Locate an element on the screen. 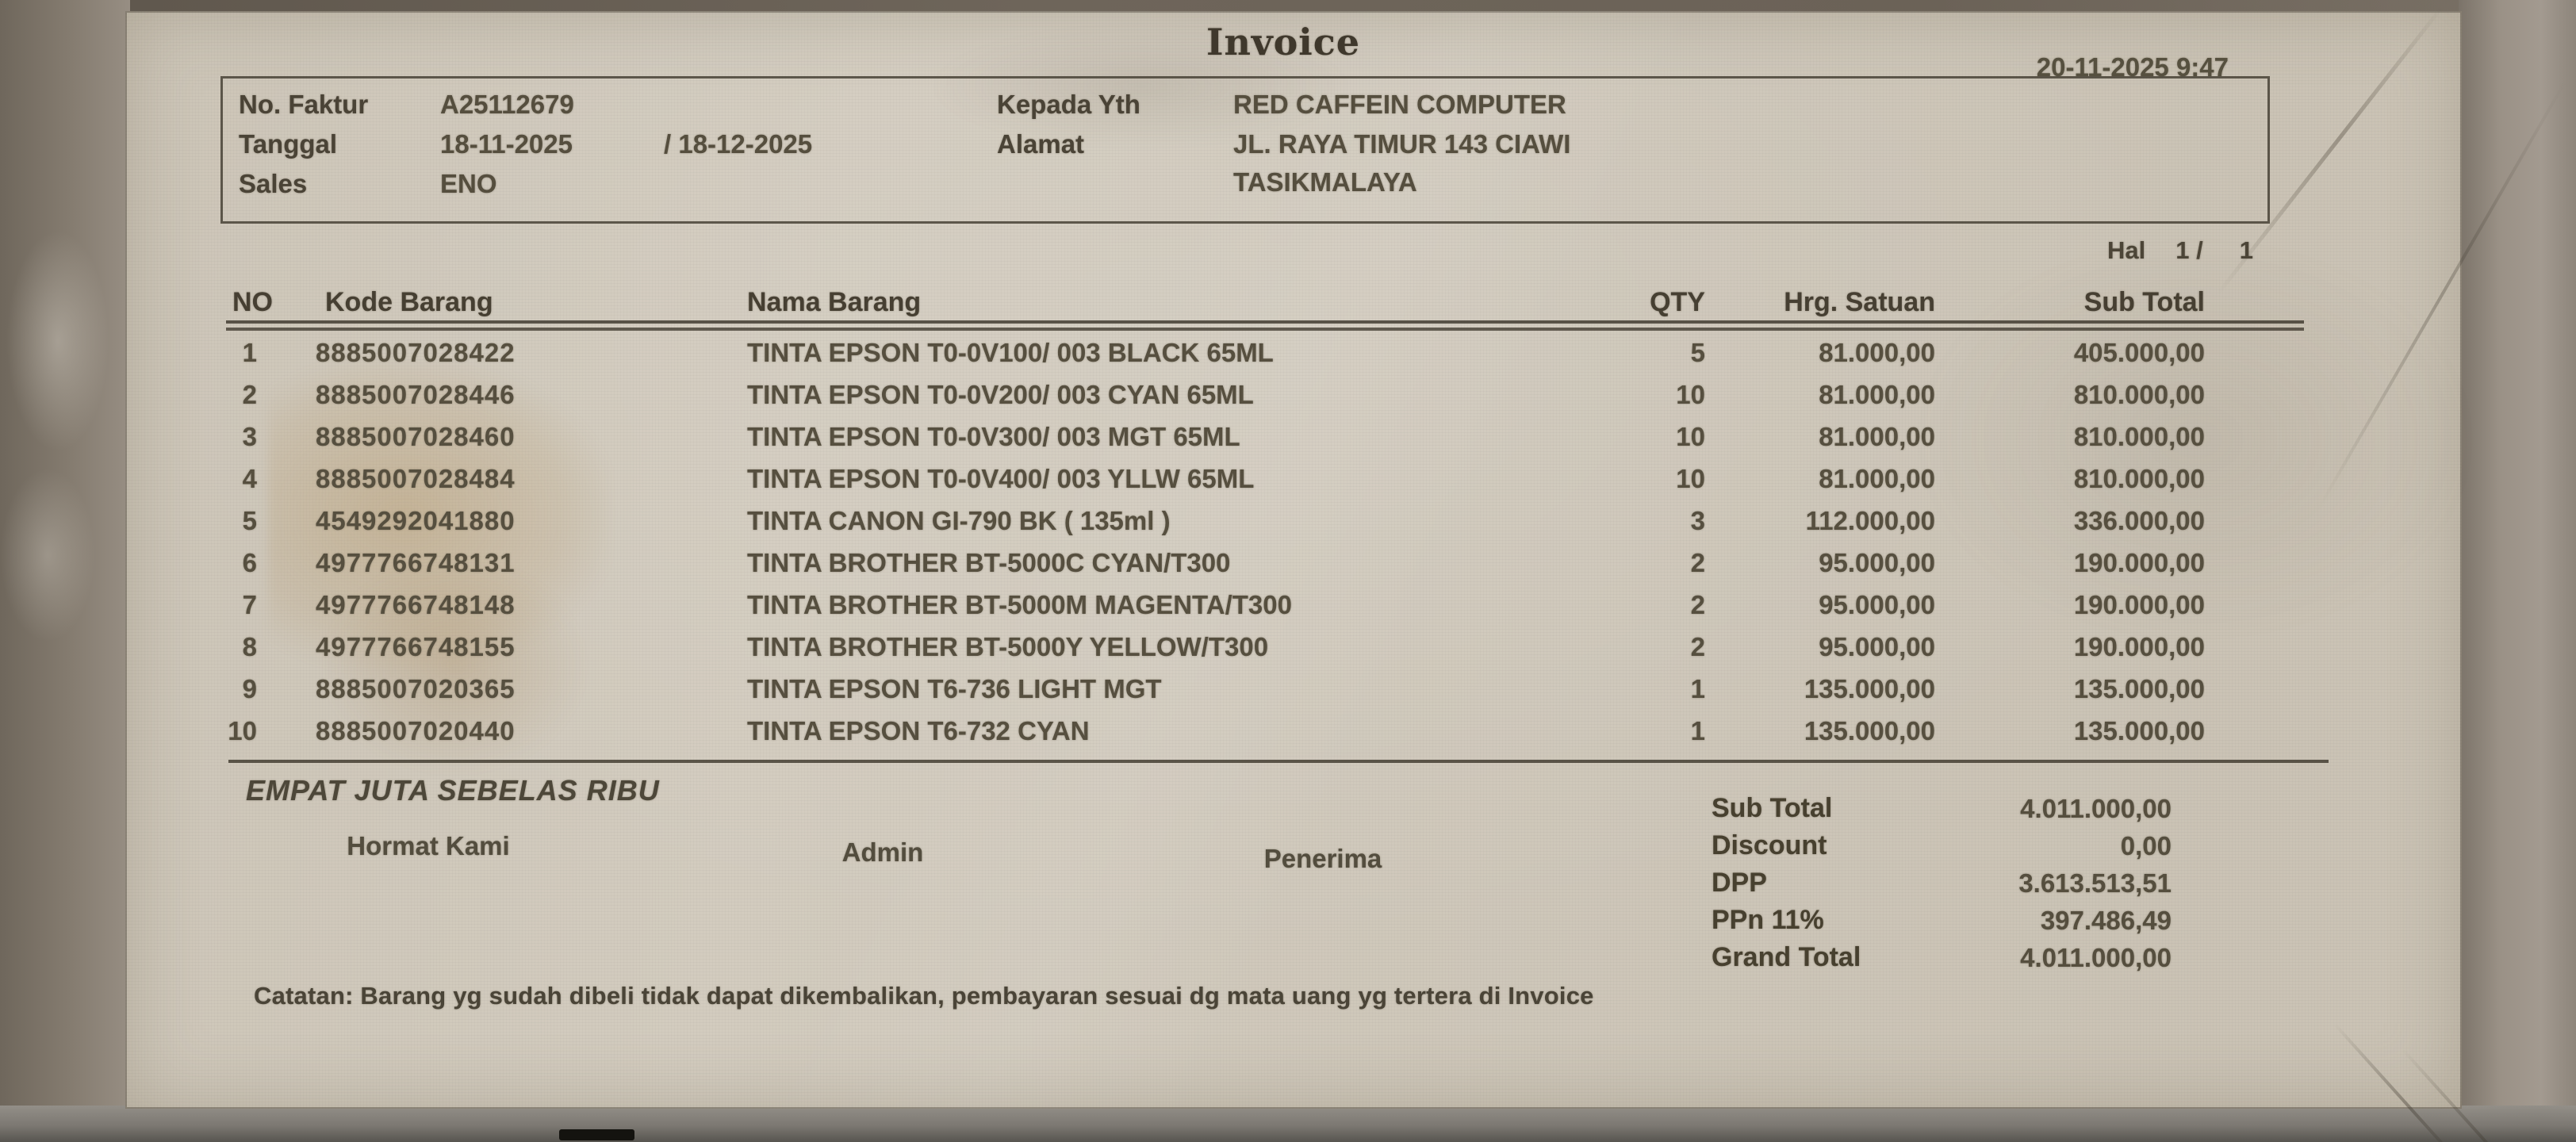  alamat-label: Alamat is located at coordinates (1041, 144).